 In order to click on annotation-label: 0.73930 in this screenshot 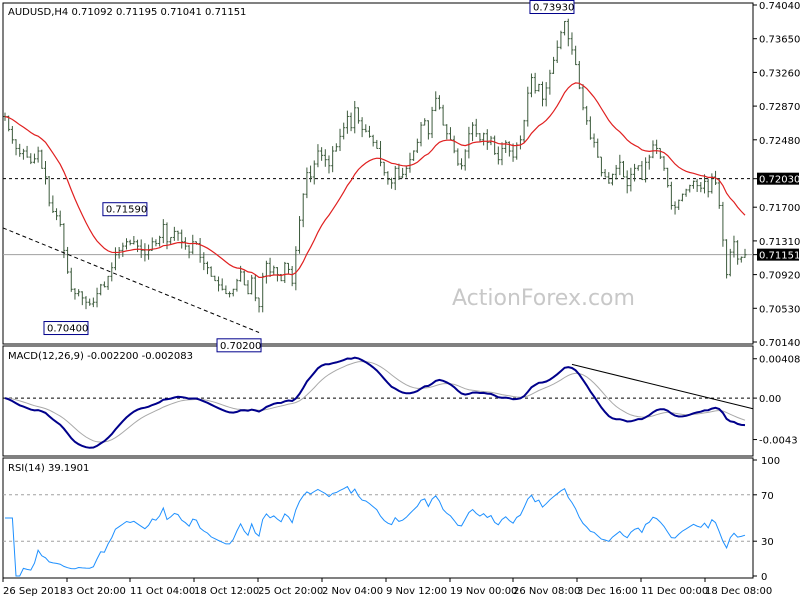, I will do `click(553, 8)`.